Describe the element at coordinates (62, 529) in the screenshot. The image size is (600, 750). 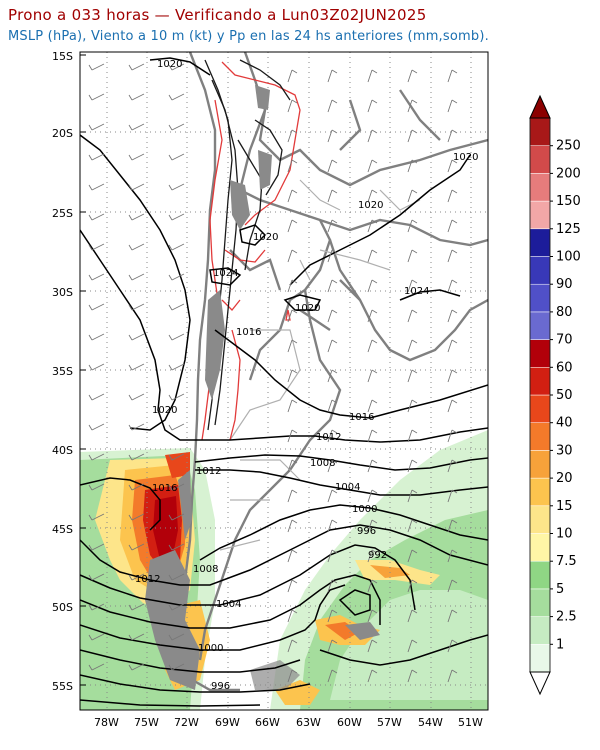
I see `lat-label: 45S` at that location.